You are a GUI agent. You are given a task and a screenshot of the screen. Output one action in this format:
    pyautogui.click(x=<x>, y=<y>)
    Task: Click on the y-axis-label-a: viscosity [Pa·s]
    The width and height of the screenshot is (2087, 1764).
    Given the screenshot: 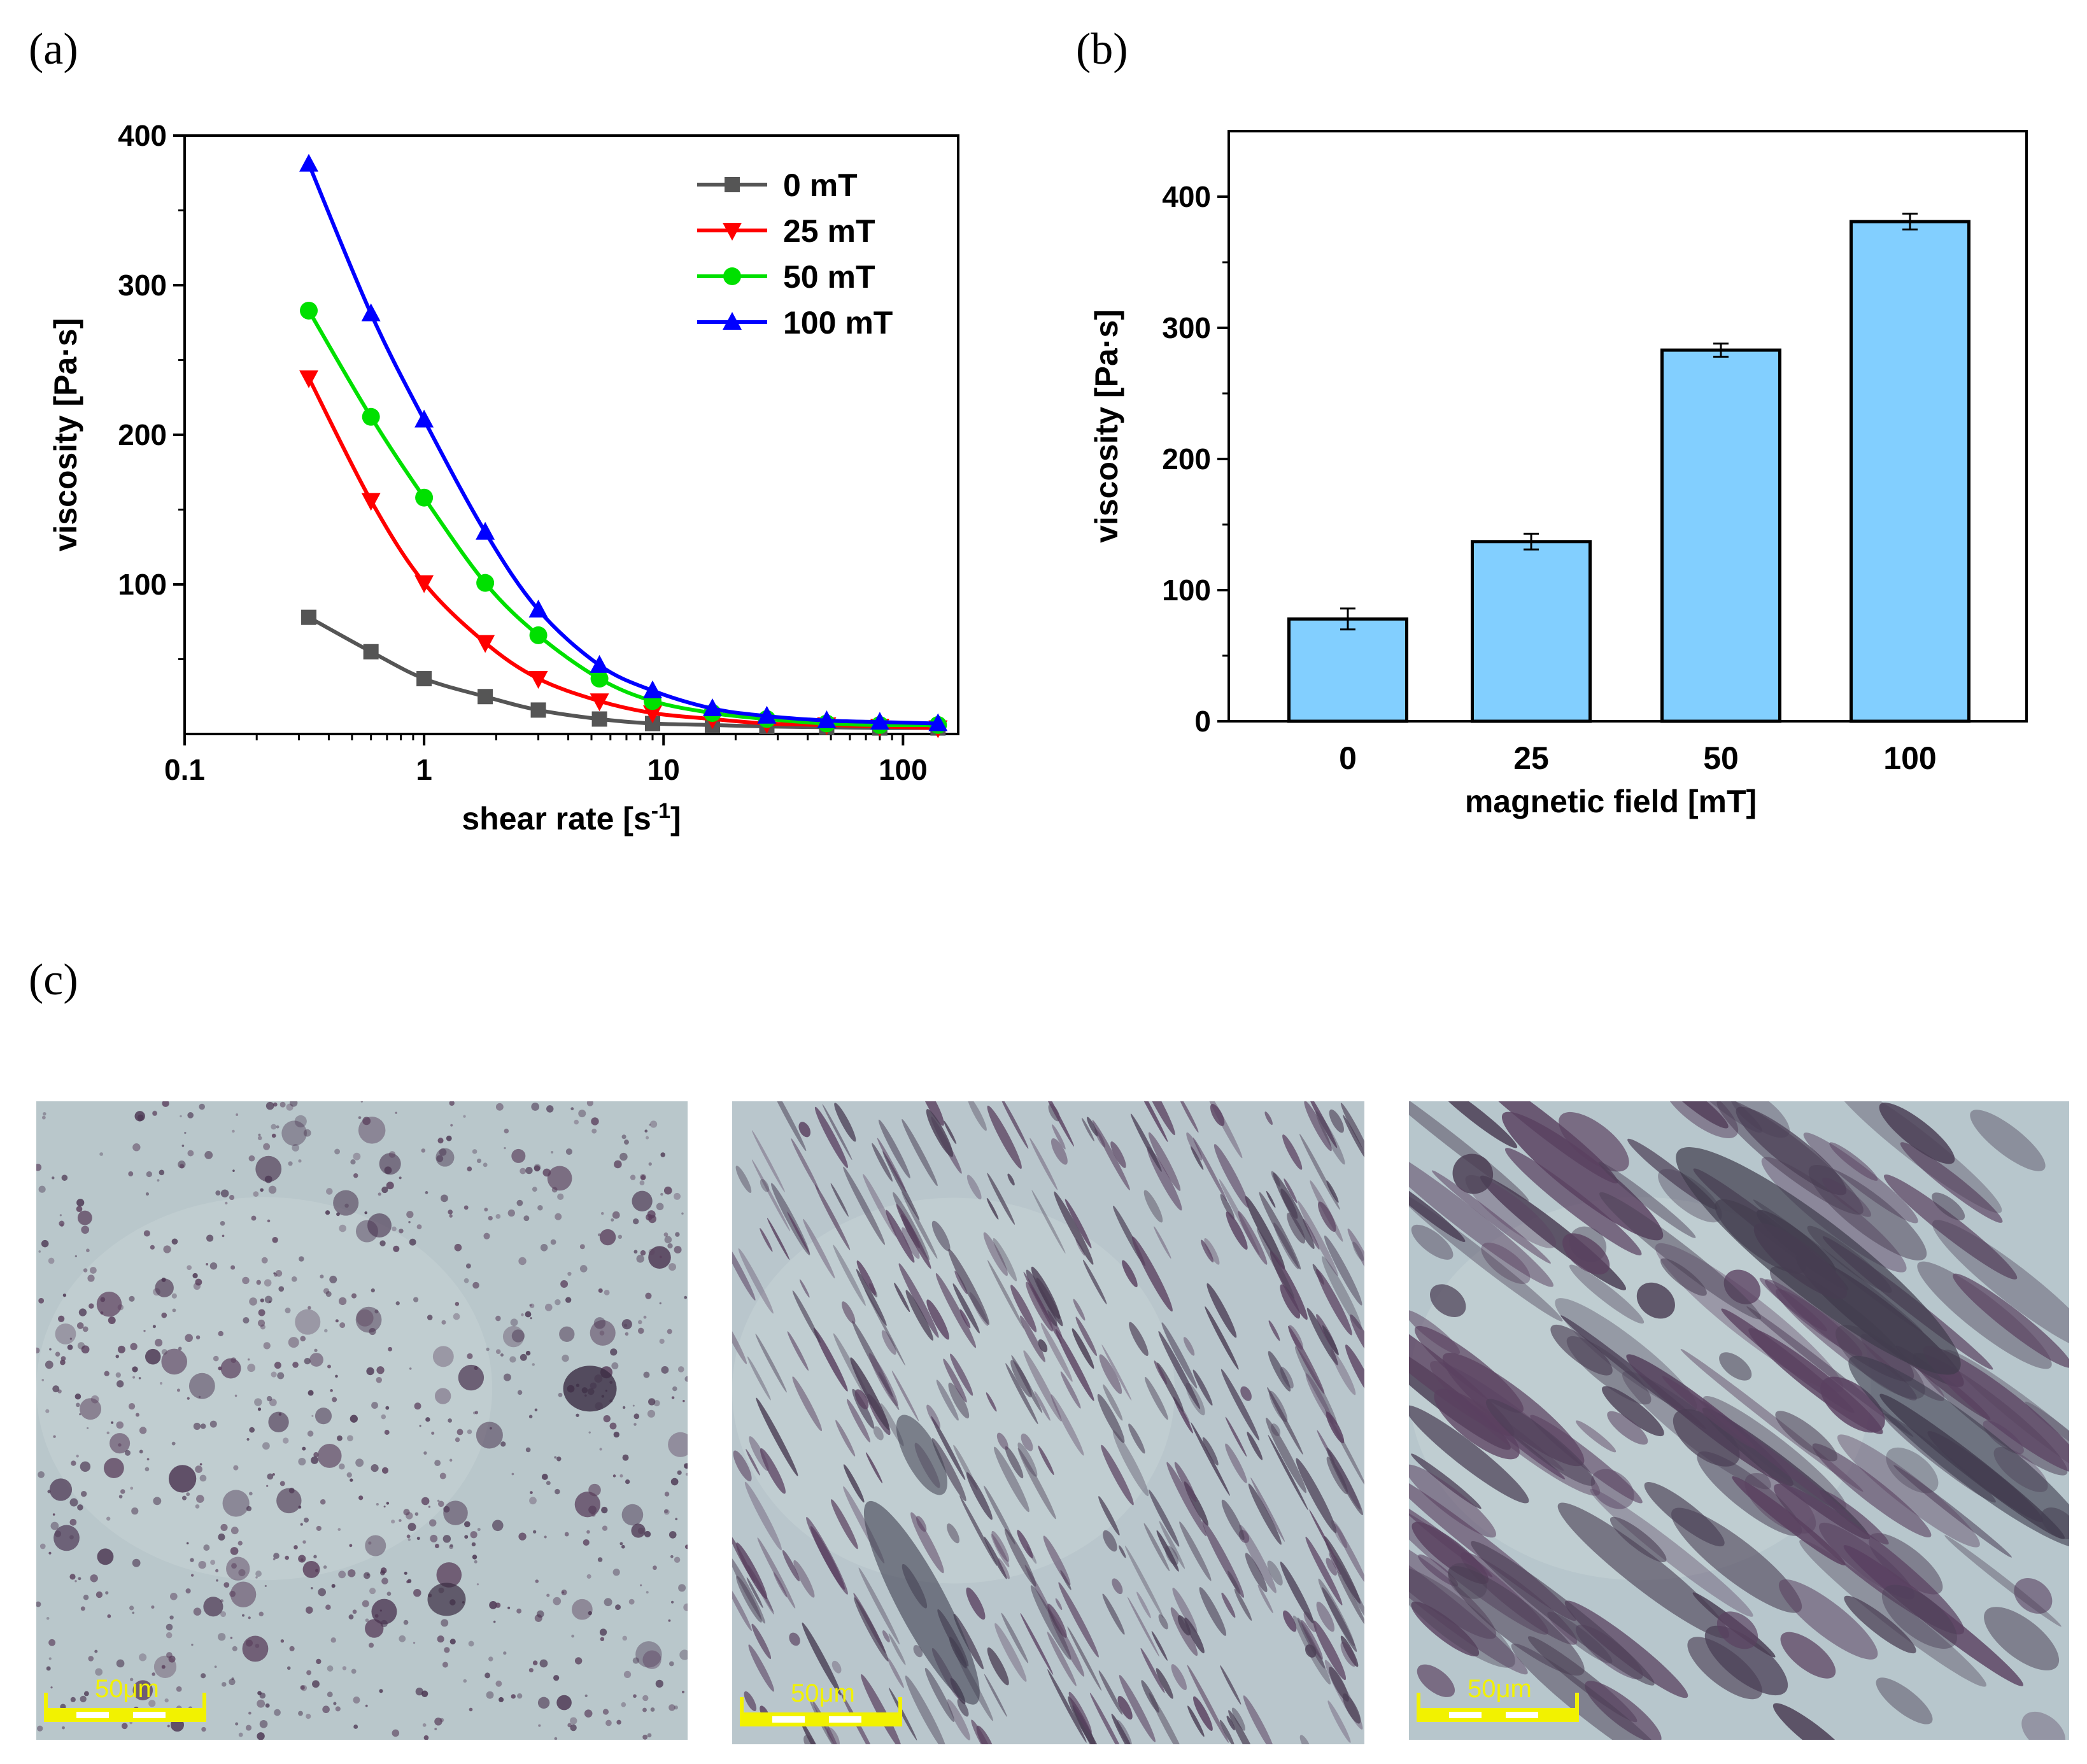 What is the action you would take?
    pyautogui.click(x=65, y=435)
    